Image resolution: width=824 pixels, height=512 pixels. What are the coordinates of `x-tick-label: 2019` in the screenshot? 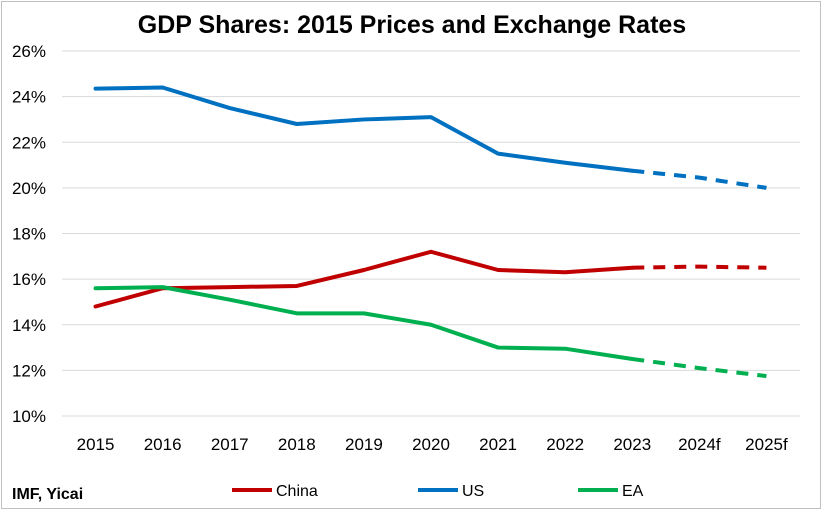 It's located at (364, 444).